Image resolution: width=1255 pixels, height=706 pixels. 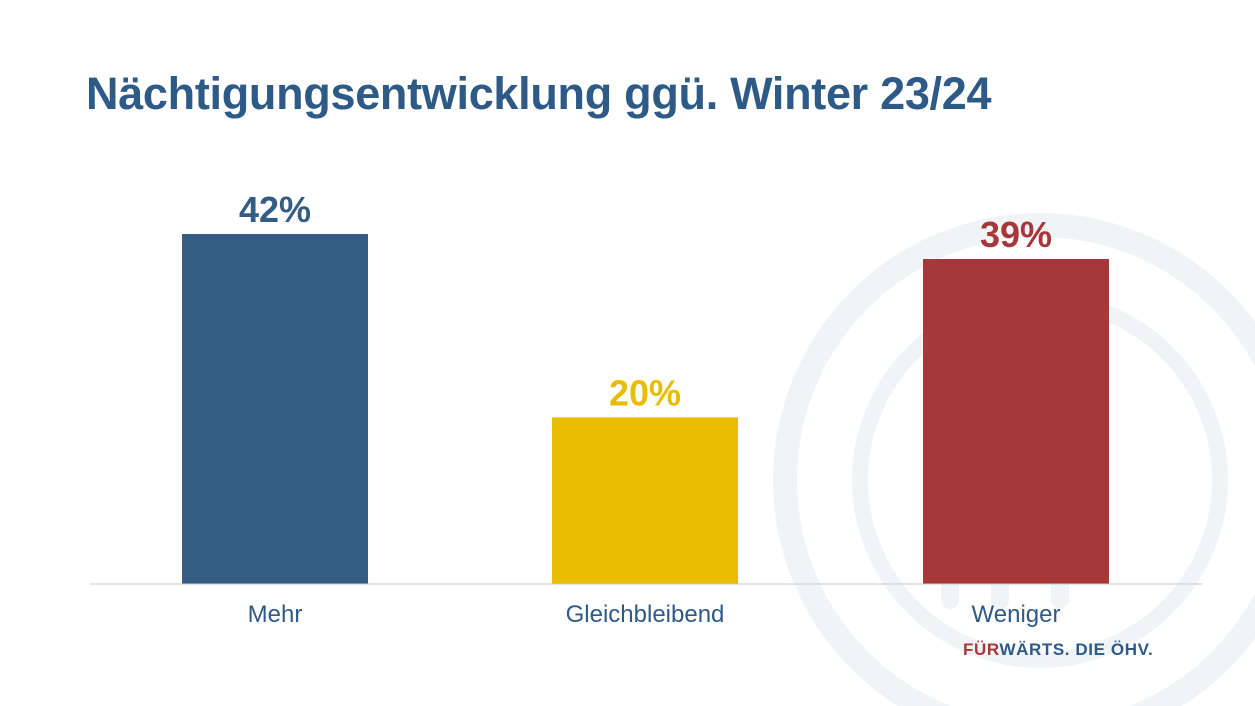 What do you see at coordinates (1016, 234) in the screenshot?
I see `value-label-weniger: 39%` at bounding box center [1016, 234].